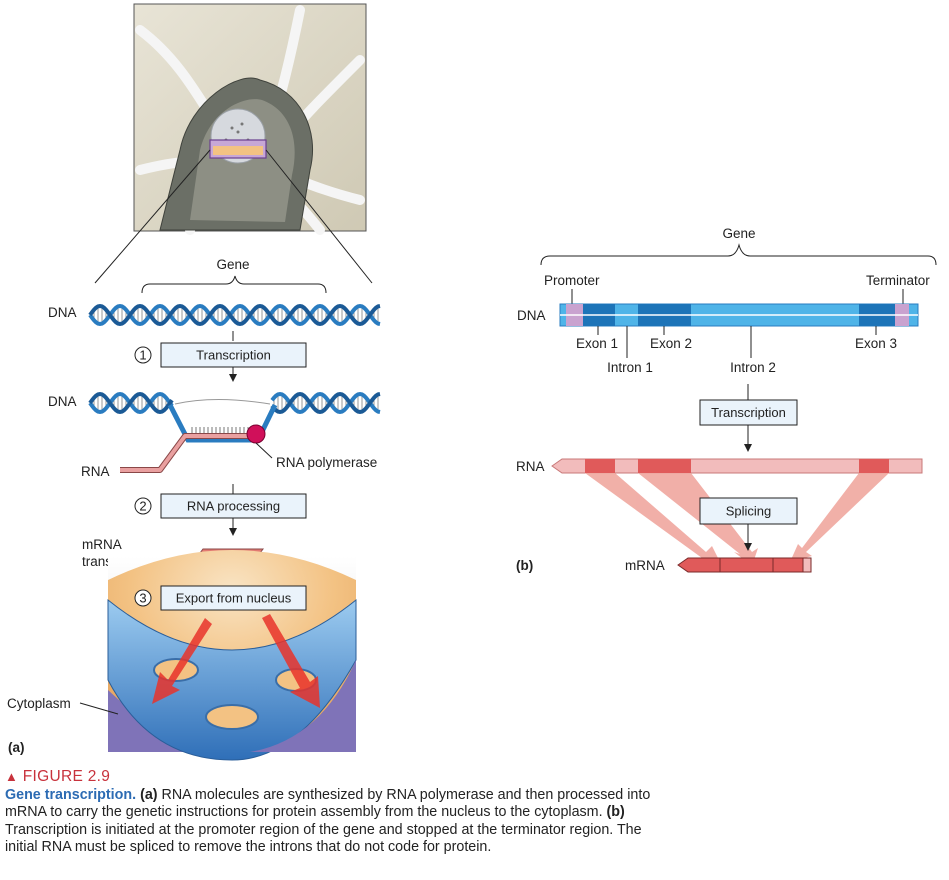  Describe the element at coordinates (600, 466) in the screenshot. I see `rna-exon1` at that location.